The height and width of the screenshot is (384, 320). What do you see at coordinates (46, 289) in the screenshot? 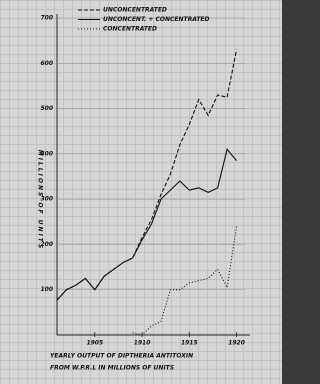
I see `y-tick-label: 100` at bounding box center [46, 289].